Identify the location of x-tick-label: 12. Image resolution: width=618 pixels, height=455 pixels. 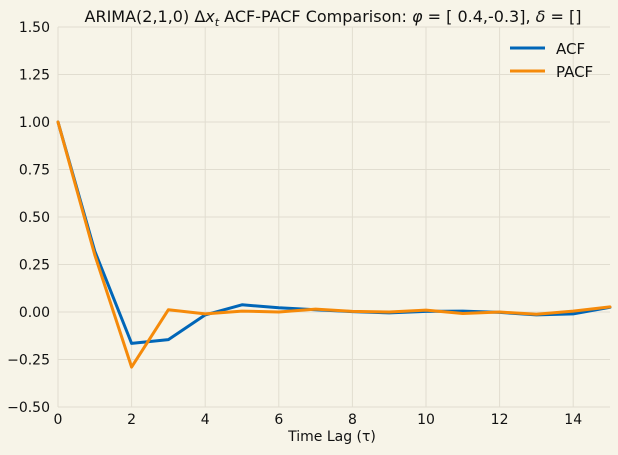
(500, 420).